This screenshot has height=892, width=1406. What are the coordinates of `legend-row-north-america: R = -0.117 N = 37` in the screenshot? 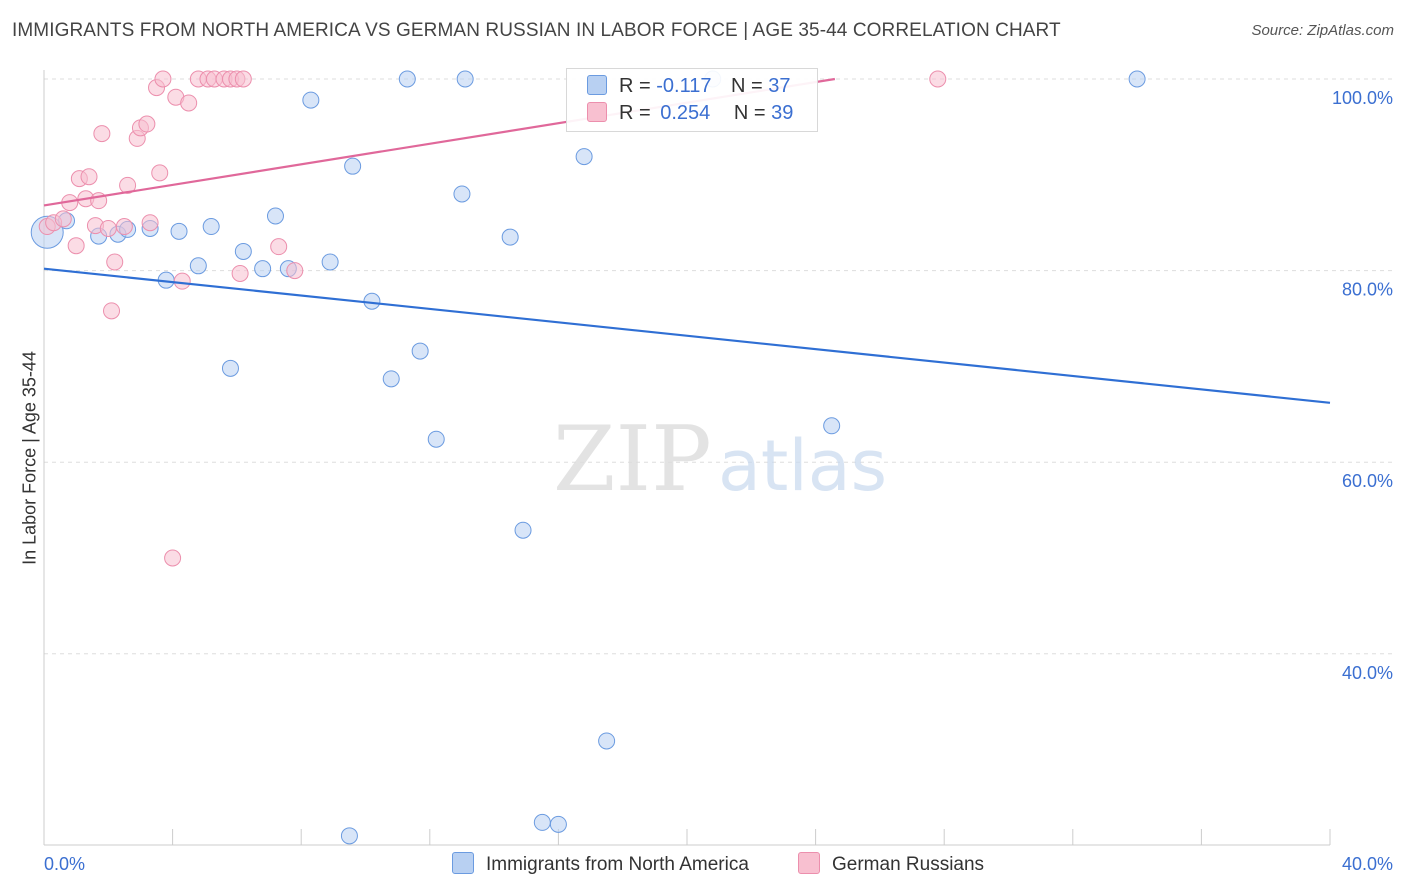 It's located at (689, 87).